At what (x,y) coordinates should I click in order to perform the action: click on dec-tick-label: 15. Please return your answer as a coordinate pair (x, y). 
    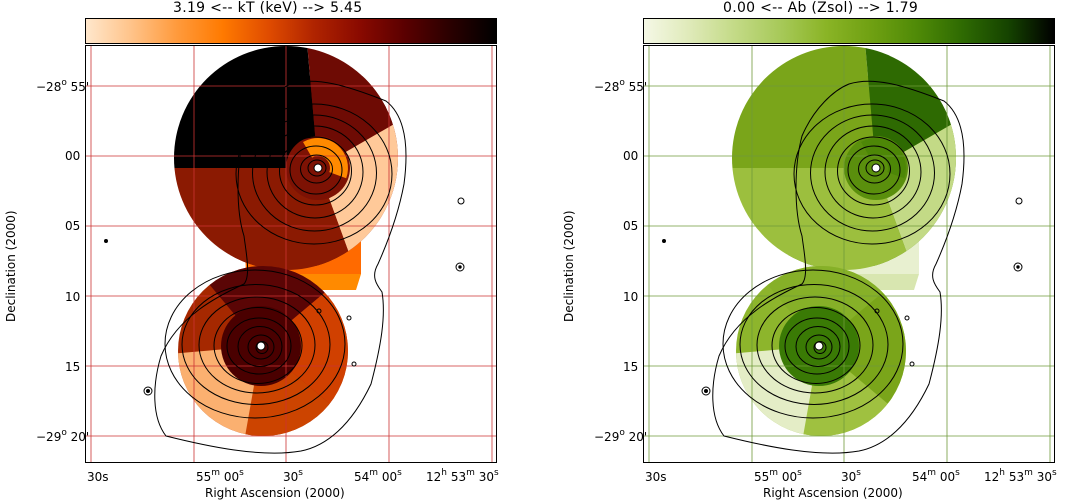
    Looking at the image, I should click on (73, 367).